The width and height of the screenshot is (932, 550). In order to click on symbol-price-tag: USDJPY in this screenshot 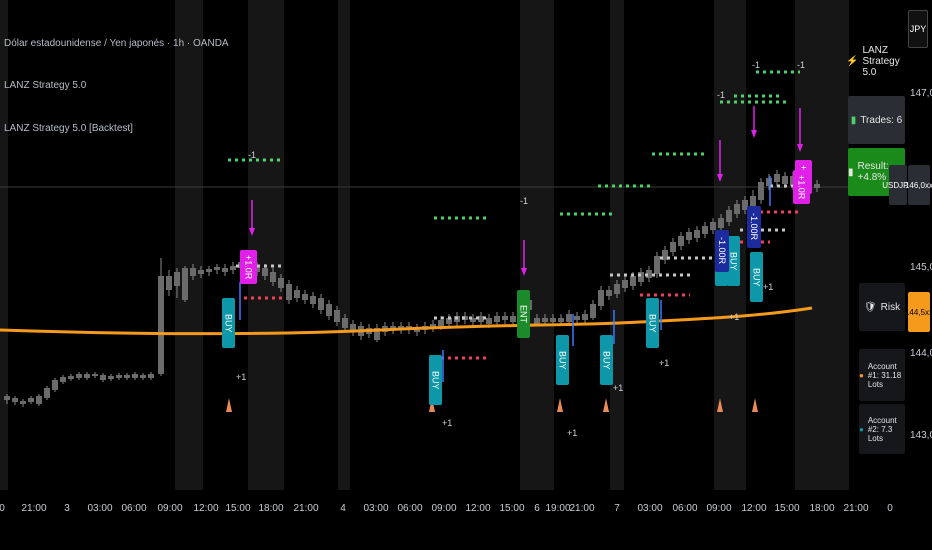, I will do `click(898, 185)`.